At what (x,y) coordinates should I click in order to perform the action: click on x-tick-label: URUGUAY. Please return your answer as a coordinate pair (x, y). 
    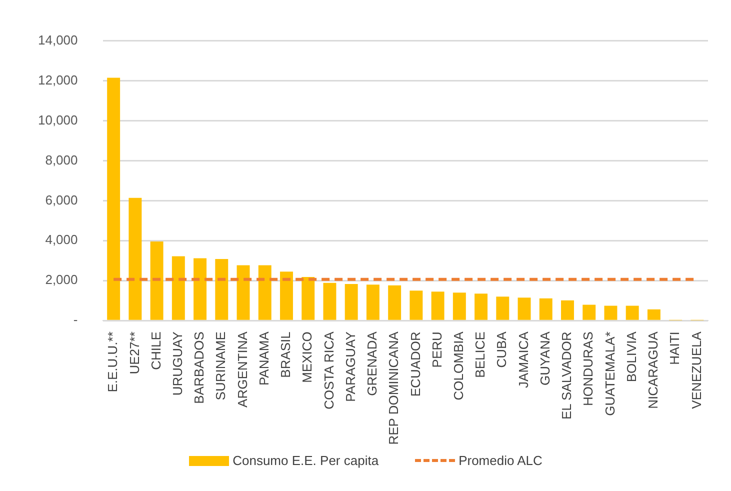
    Looking at the image, I should click on (177, 363).